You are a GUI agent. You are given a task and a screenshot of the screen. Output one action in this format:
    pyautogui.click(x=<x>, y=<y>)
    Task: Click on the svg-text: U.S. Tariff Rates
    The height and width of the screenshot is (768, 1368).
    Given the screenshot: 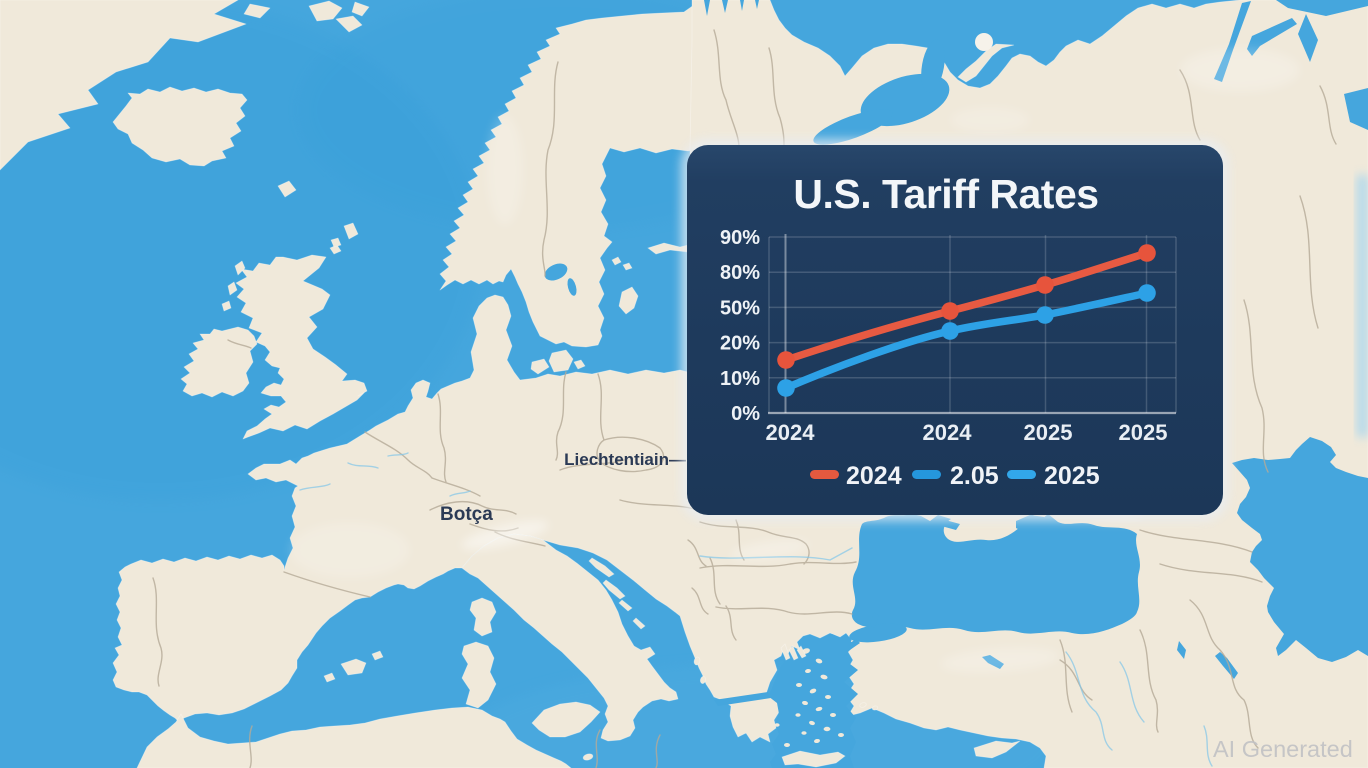 What is the action you would take?
    pyautogui.click(x=945, y=194)
    